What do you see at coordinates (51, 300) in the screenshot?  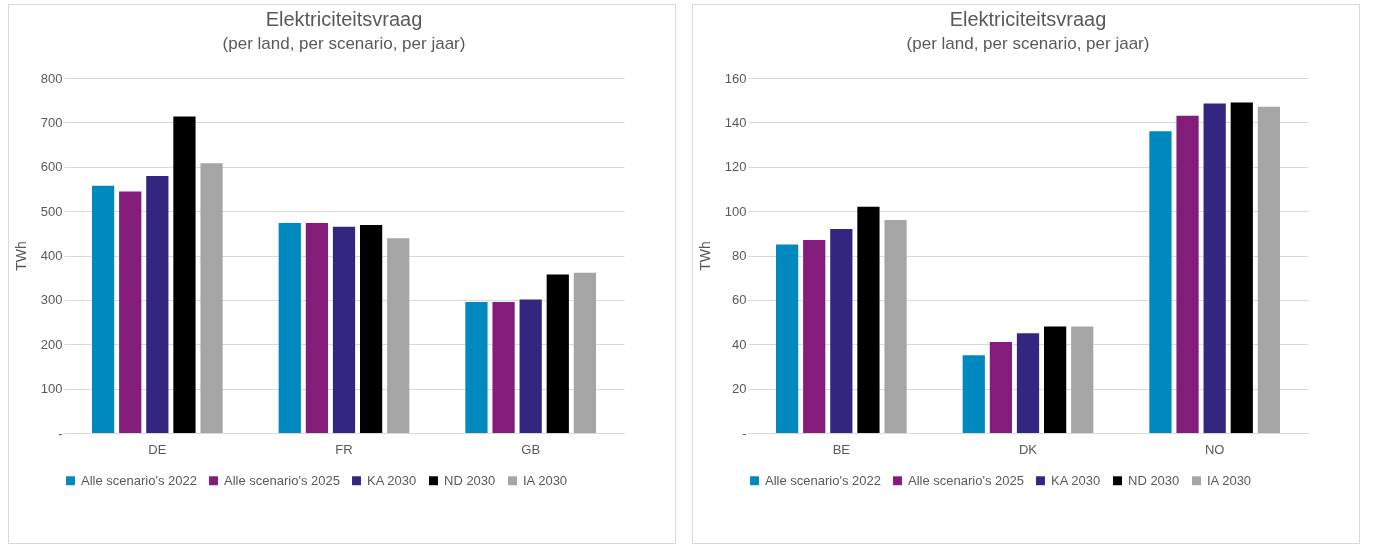 I see `y-tick-label: 300` at bounding box center [51, 300].